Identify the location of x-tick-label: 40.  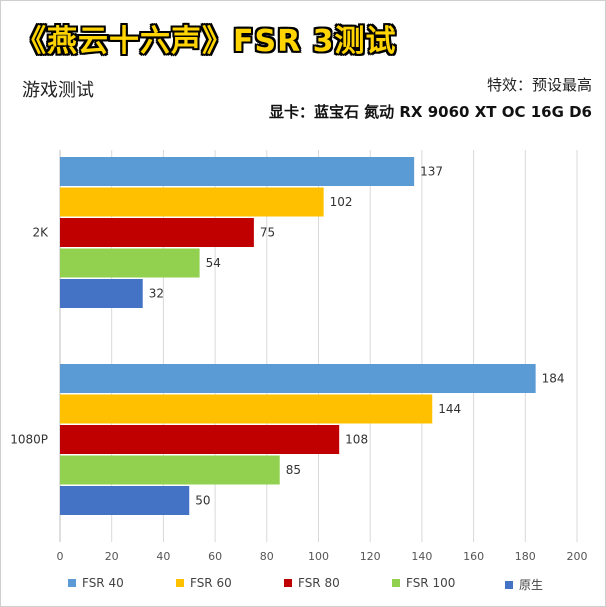
(163, 556).